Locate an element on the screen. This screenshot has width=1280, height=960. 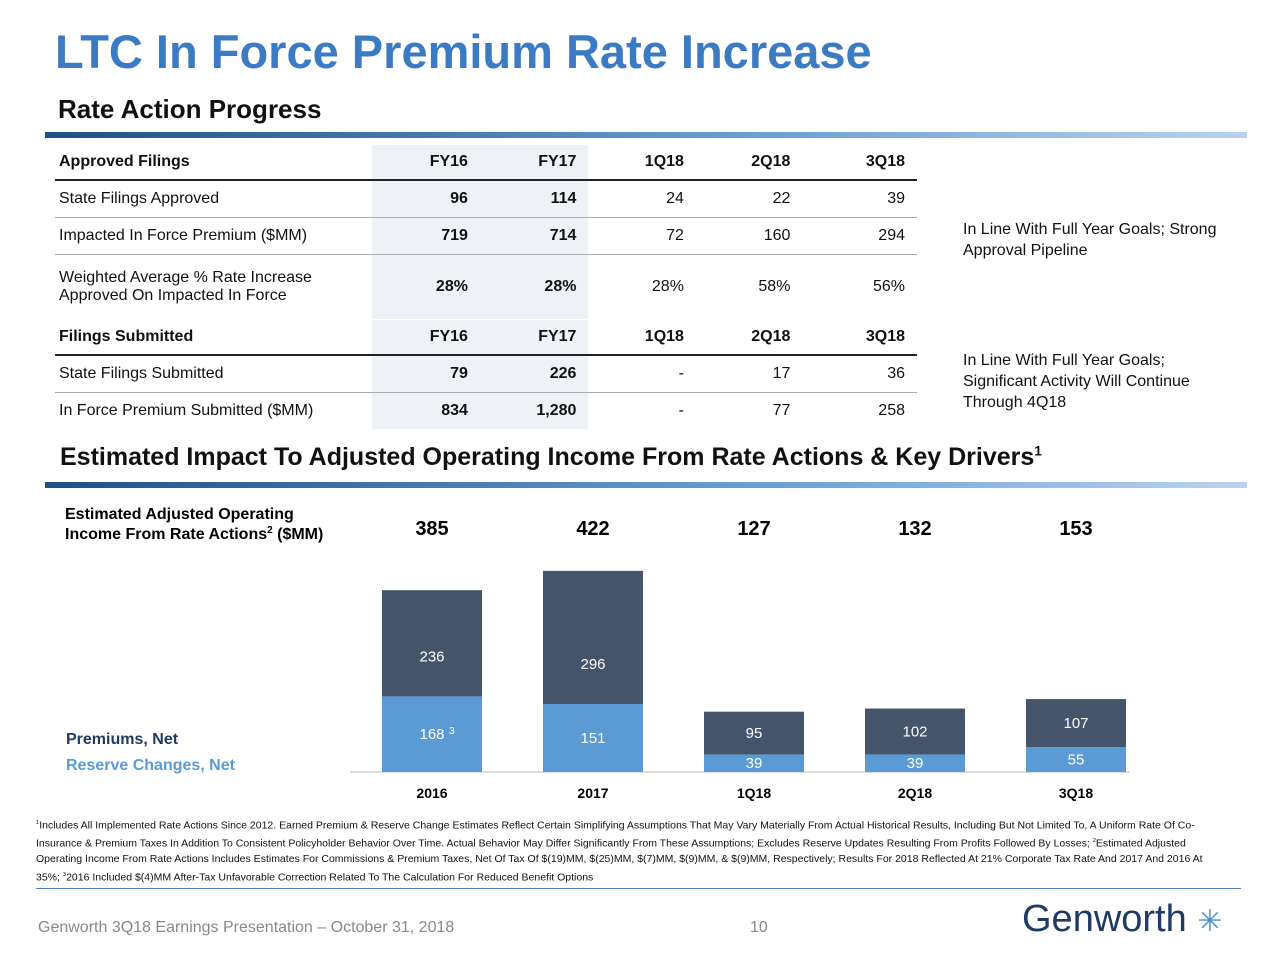
cell: 36 is located at coordinates (859, 374).